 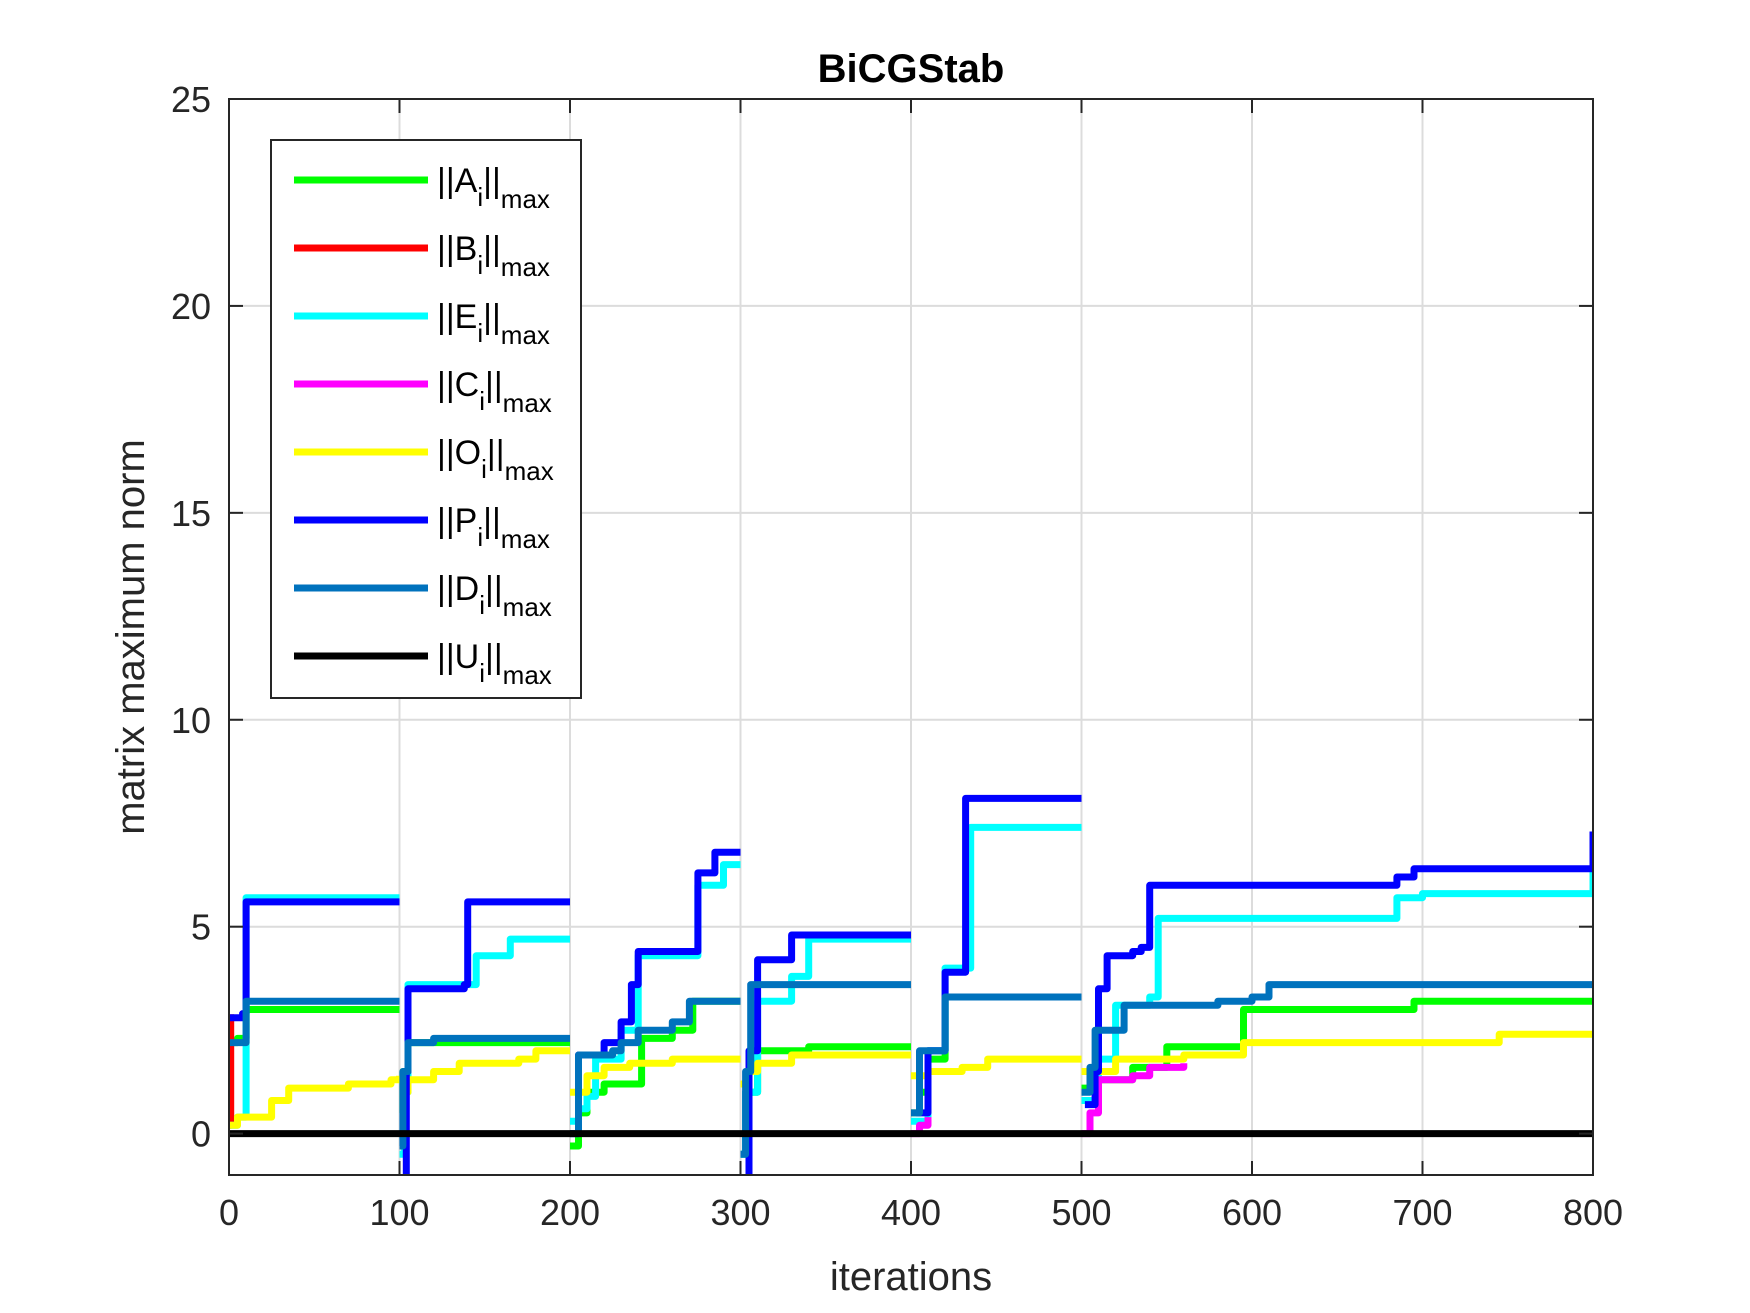 I want to click on legend-entry-label: ||Ci||max, so click(x=494, y=392).